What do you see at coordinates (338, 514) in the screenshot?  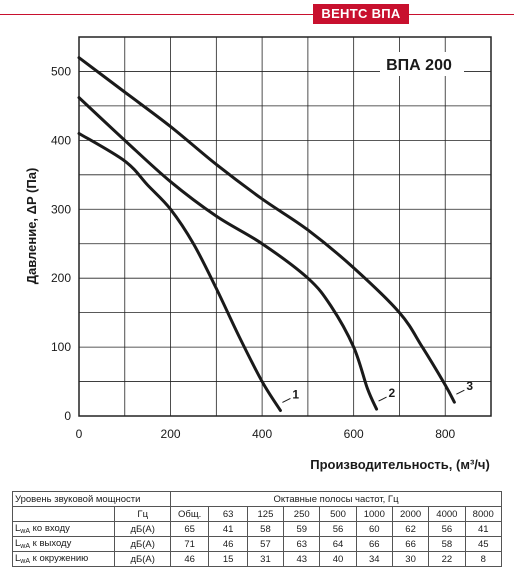 I see `band-header: 500` at bounding box center [338, 514].